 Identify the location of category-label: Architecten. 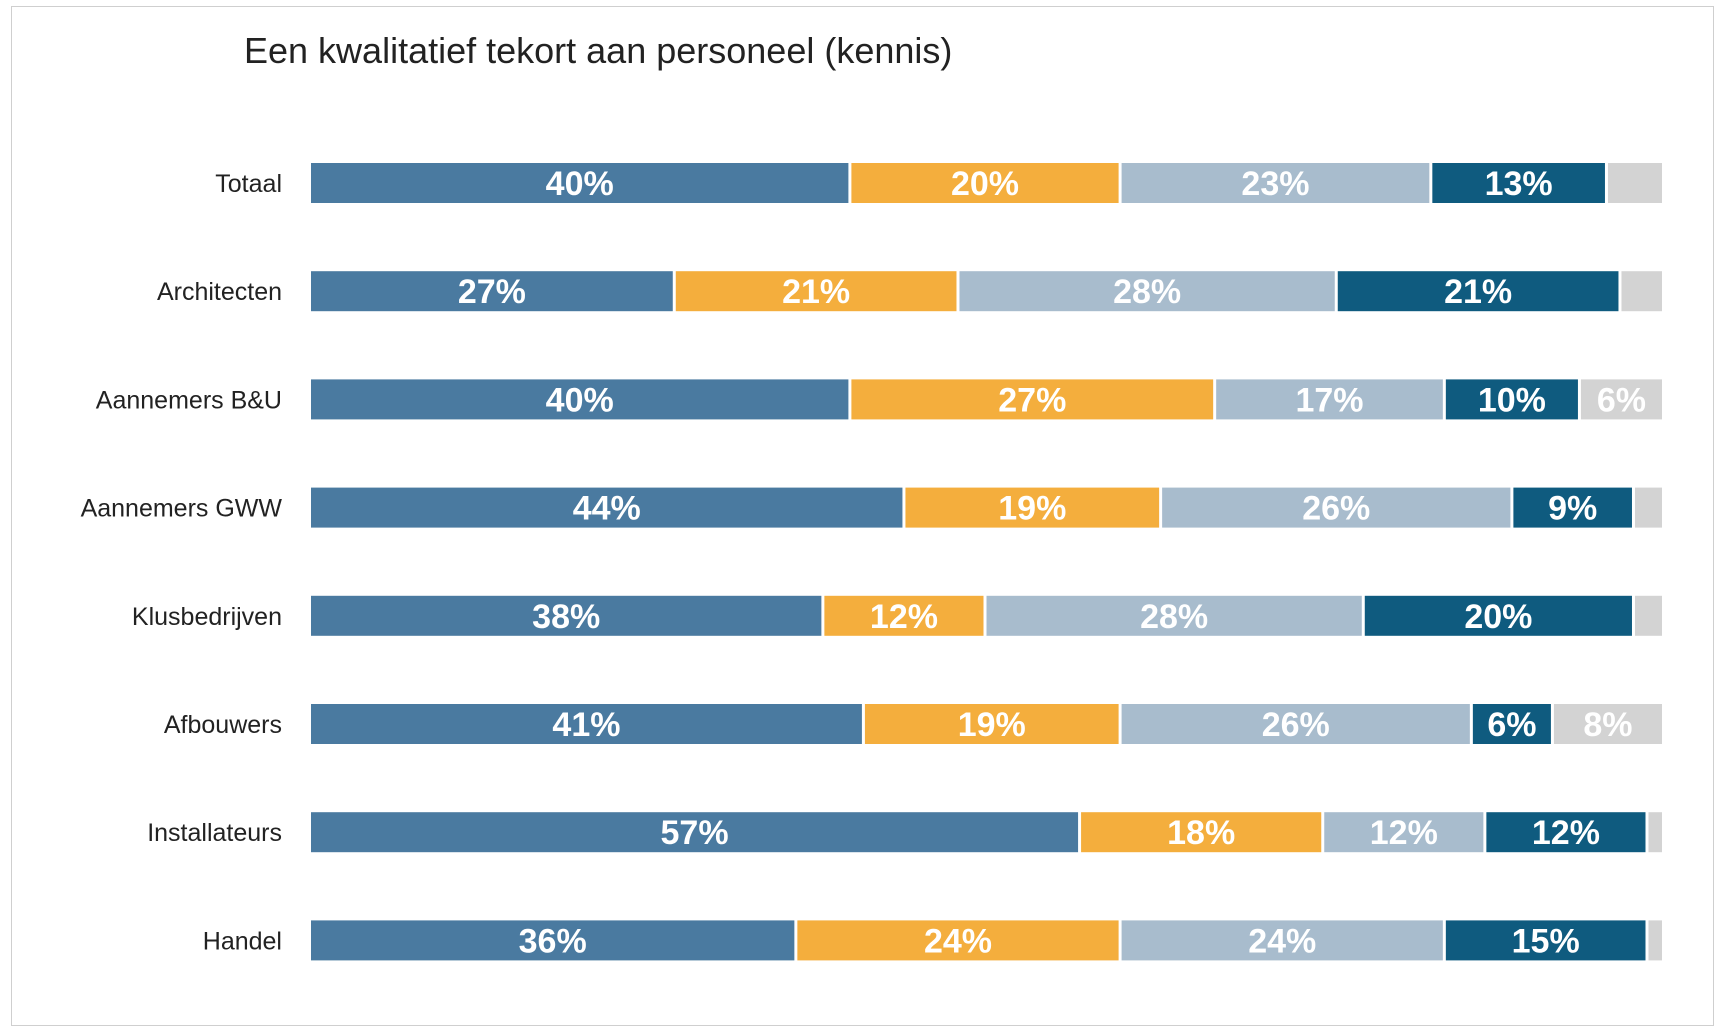
(219, 292).